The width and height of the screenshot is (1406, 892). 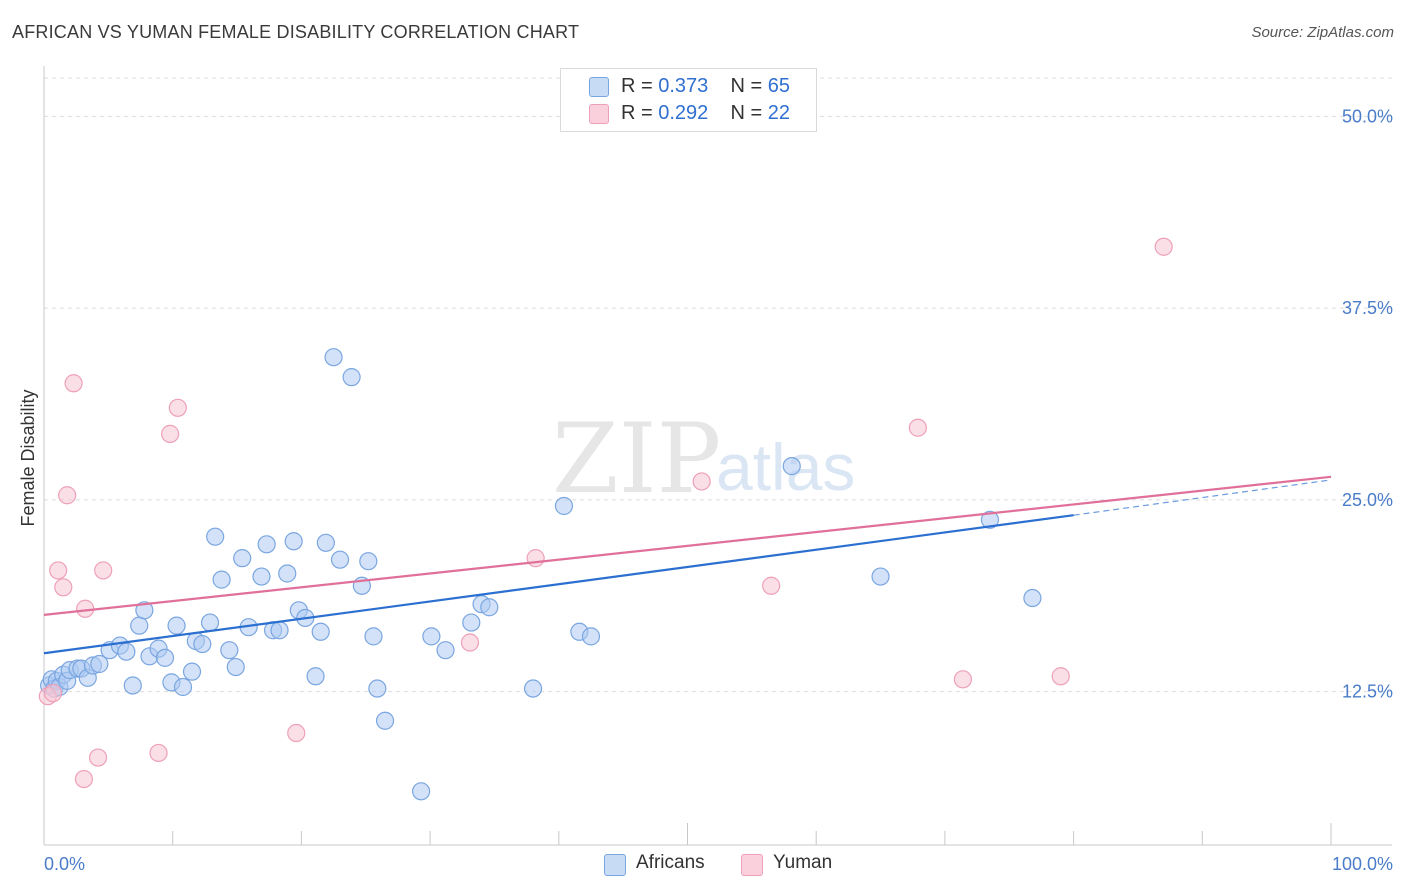 What do you see at coordinates (688, 100) in the screenshot?
I see `correlation-legend: R = 0.373 N = 65 R = 0.292 N = 22` at bounding box center [688, 100].